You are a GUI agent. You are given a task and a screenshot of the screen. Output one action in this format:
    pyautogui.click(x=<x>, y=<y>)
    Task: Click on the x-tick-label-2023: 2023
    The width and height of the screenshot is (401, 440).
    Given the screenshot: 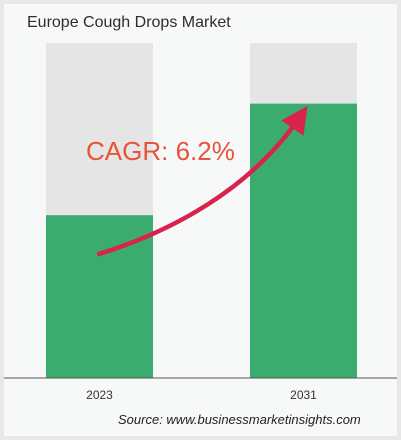 What is the action you would take?
    pyautogui.click(x=99, y=395)
    